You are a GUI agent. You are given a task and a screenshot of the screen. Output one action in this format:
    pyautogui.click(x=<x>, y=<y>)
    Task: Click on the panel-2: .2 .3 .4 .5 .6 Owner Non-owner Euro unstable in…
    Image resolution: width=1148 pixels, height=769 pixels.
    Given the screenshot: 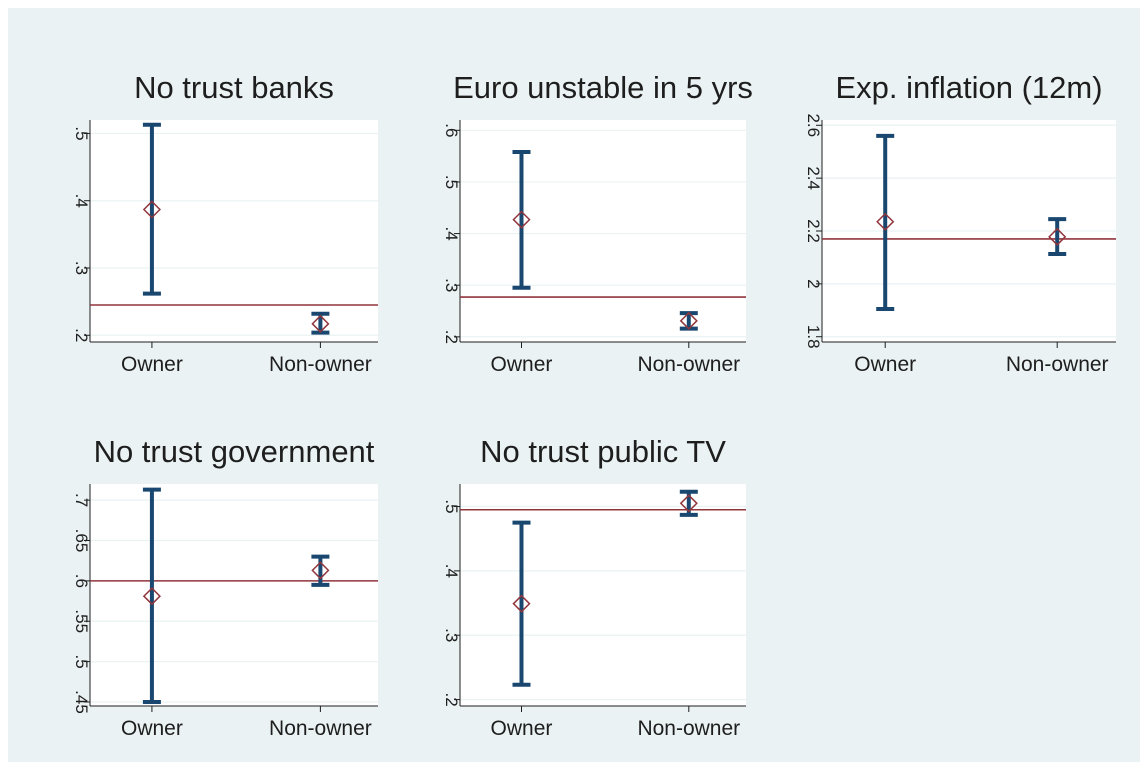 What is the action you would take?
    pyautogui.click(x=597, y=223)
    